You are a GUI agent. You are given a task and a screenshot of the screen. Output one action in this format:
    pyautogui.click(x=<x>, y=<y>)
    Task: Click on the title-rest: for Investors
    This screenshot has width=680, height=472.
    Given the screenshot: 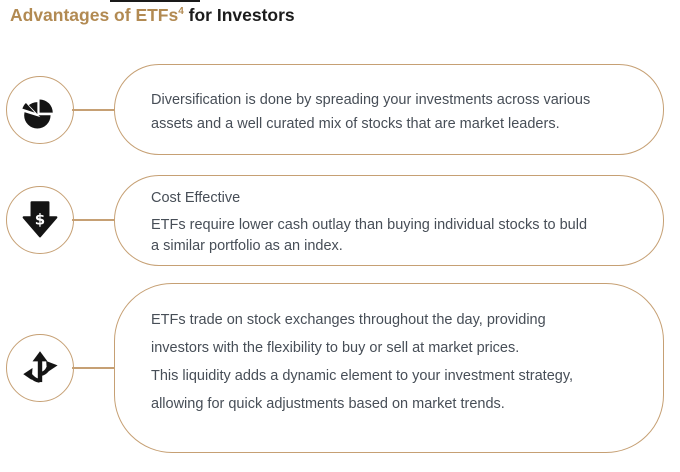 What is the action you would take?
    pyautogui.click(x=239, y=15)
    